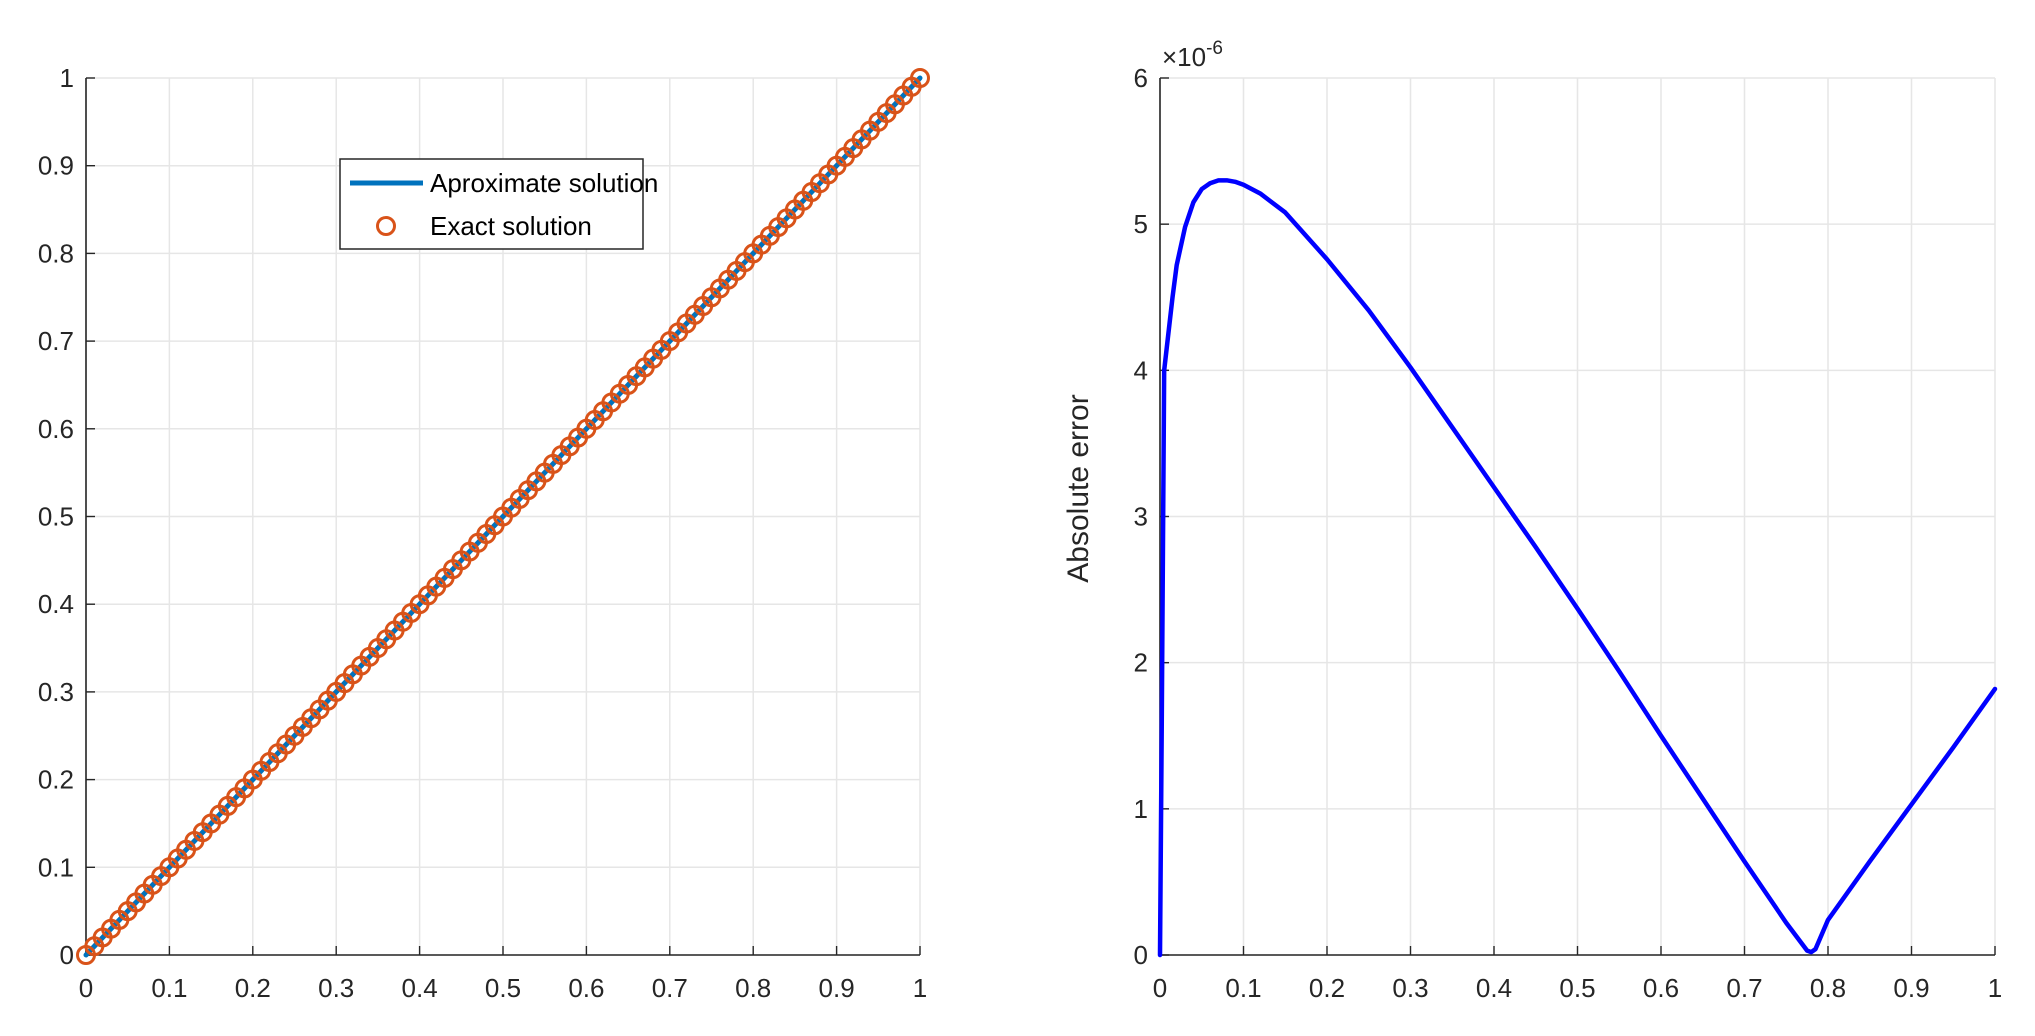 The image size is (2035, 1036). What do you see at coordinates (386, 226) in the screenshot?
I see `legend-marker-swatch` at bounding box center [386, 226].